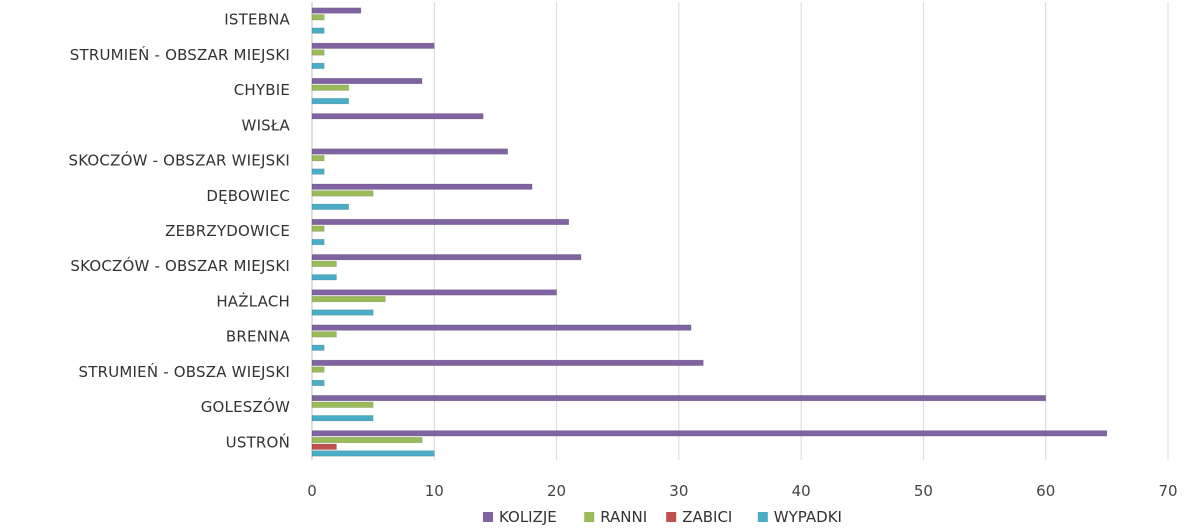 The width and height of the screenshot is (1192, 532). What do you see at coordinates (1045, 491) in the screenshot?
I see `x-tick-label: 60` at bounding box center [1045, 491].